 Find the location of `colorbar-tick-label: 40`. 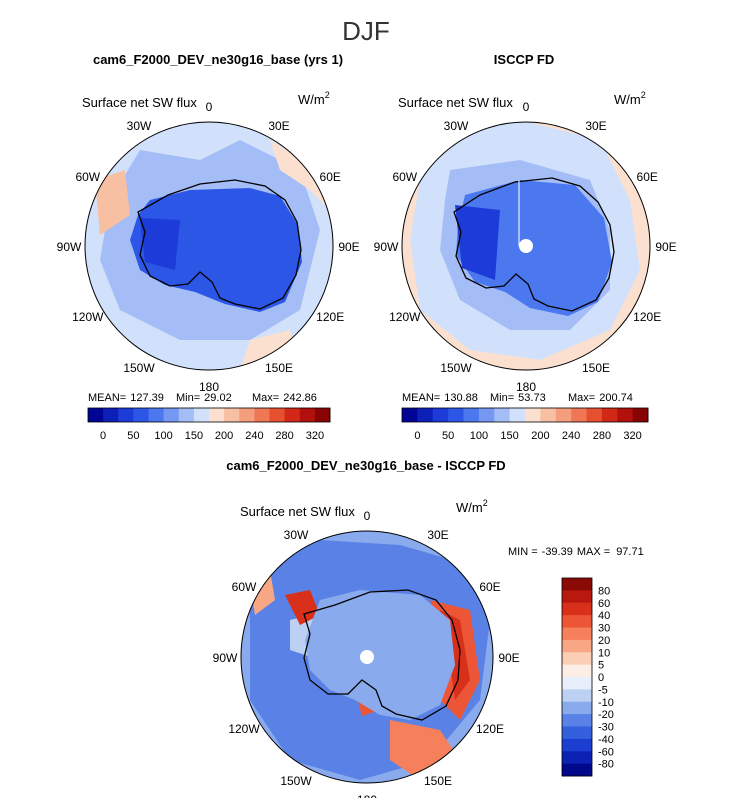

colorbar-tick-label: 40 is located at coordinates (604, 616).